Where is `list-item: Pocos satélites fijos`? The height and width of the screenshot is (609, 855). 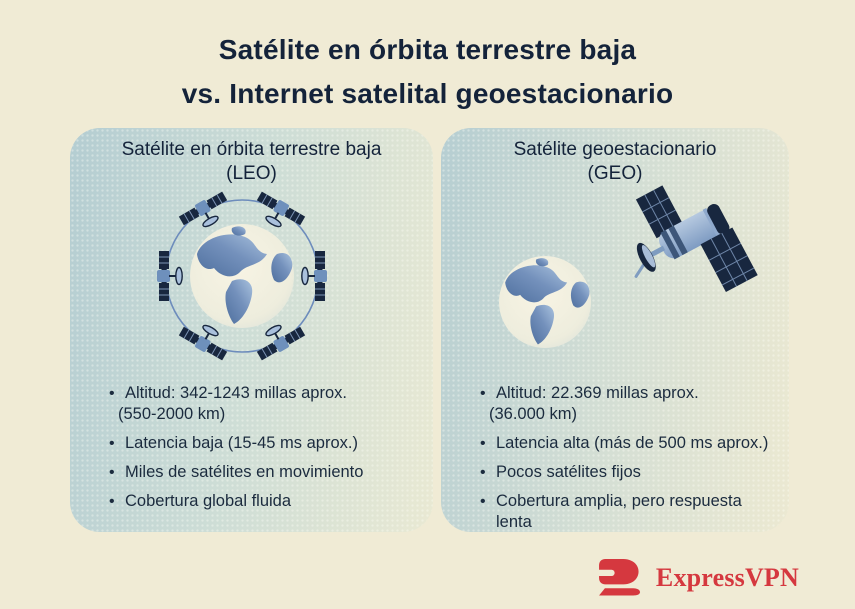 list-item: Pocos satélites fijos is located at coordinates (628, 472).